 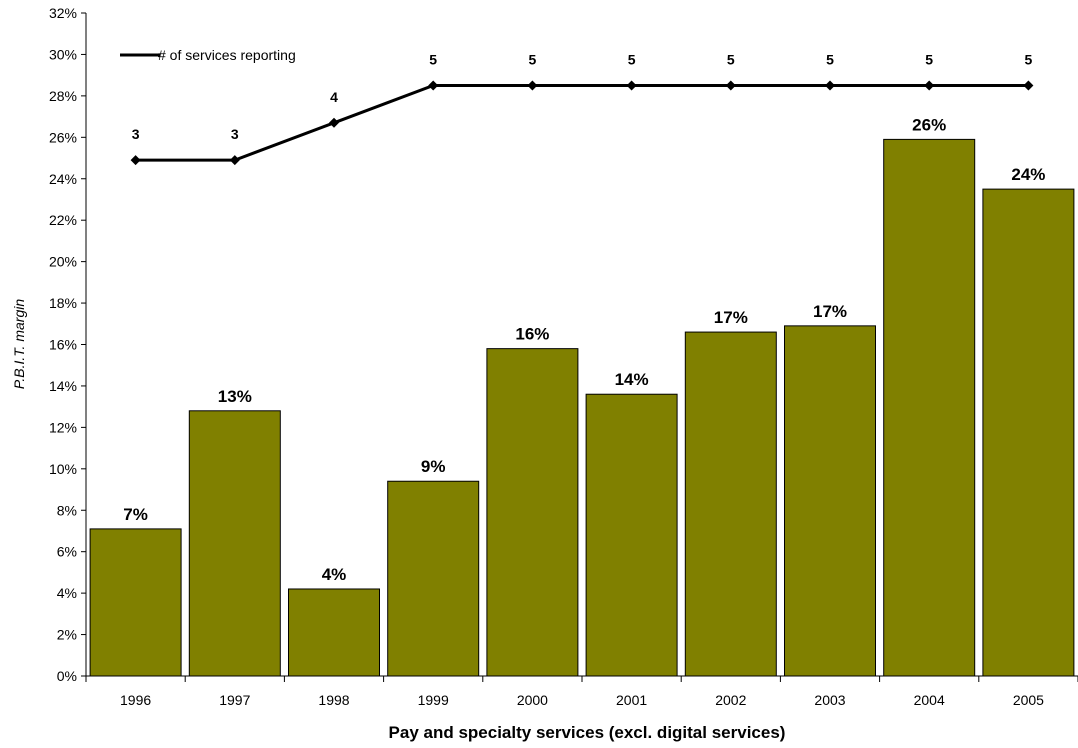 I want to click on bar-value-label: 14%, so click(x=632, y=379).